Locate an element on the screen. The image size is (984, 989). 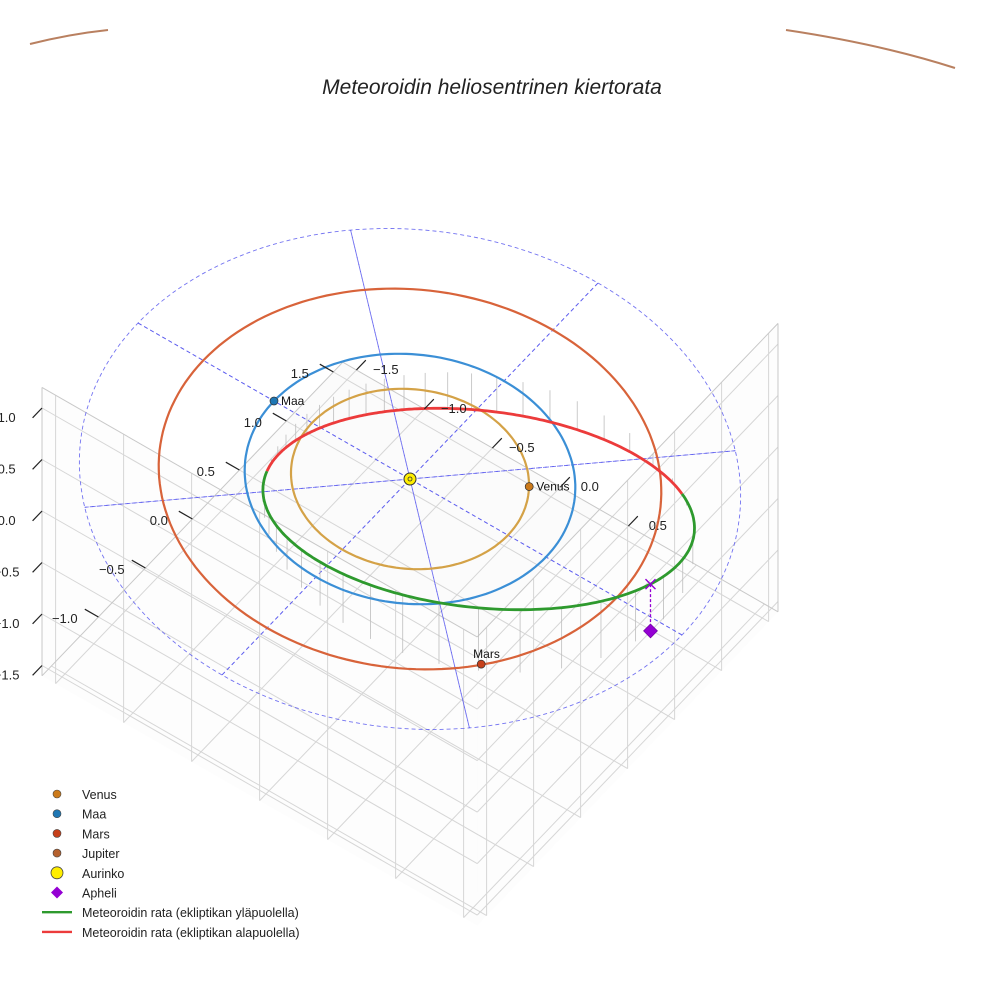
z-tick-label: −1.5 is located at coordinates (9, 674).